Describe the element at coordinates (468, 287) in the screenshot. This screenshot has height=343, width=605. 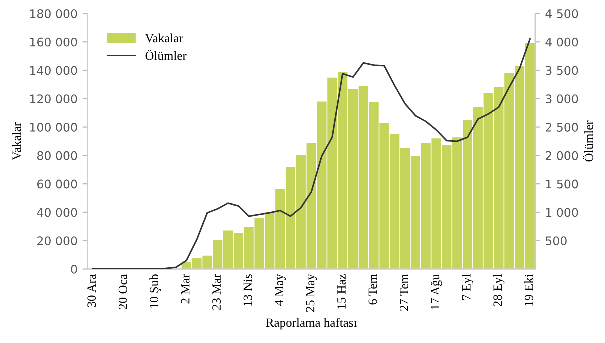
I see `x-tick-label: 7 Eyl` at that location.